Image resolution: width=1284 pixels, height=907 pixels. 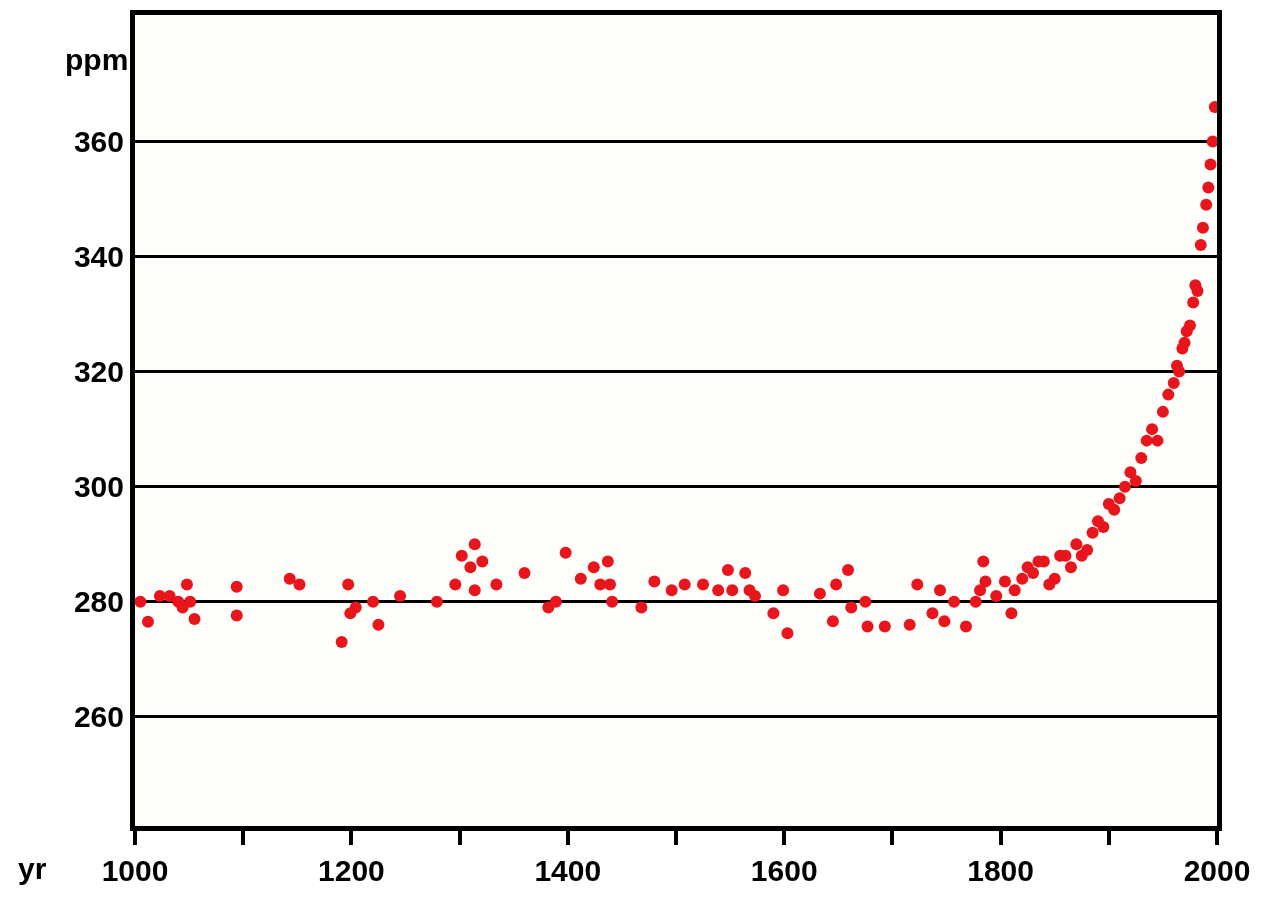 I want to click on y-tick-label: 320, so click(x=98, y=372).